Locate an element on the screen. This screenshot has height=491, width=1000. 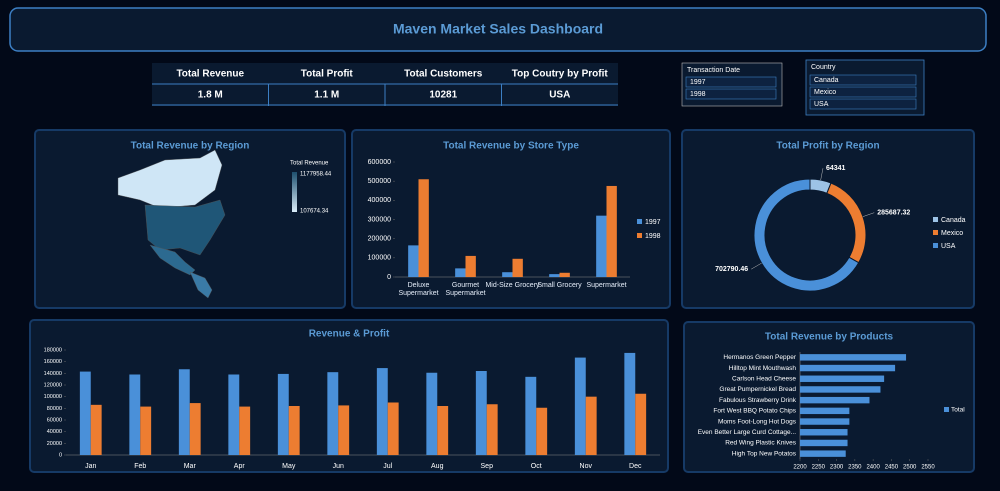
x-tick-label: Aug is located at coordinates (437, 466).